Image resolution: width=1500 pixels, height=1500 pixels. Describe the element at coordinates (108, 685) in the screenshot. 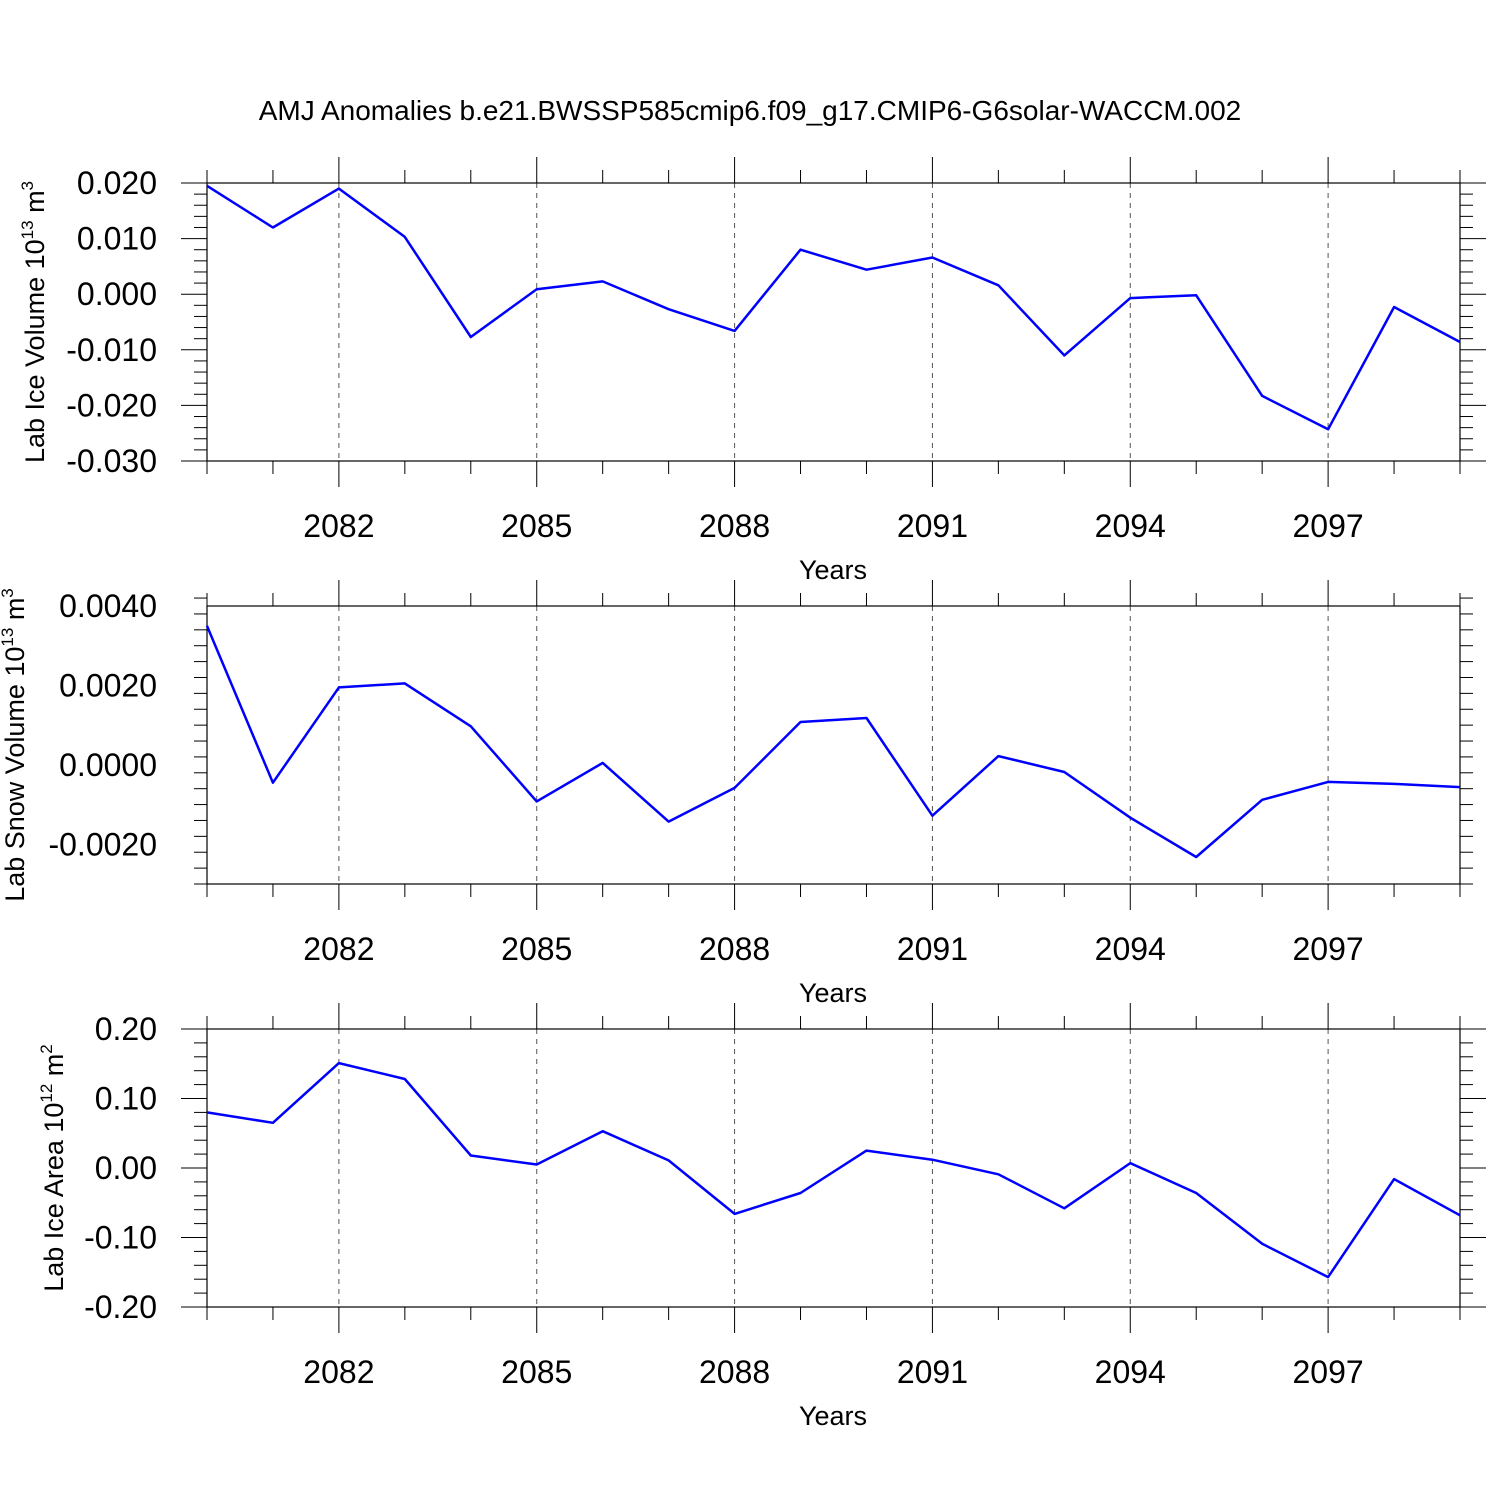

I see `y-tick-label: 0.0020` at that location.